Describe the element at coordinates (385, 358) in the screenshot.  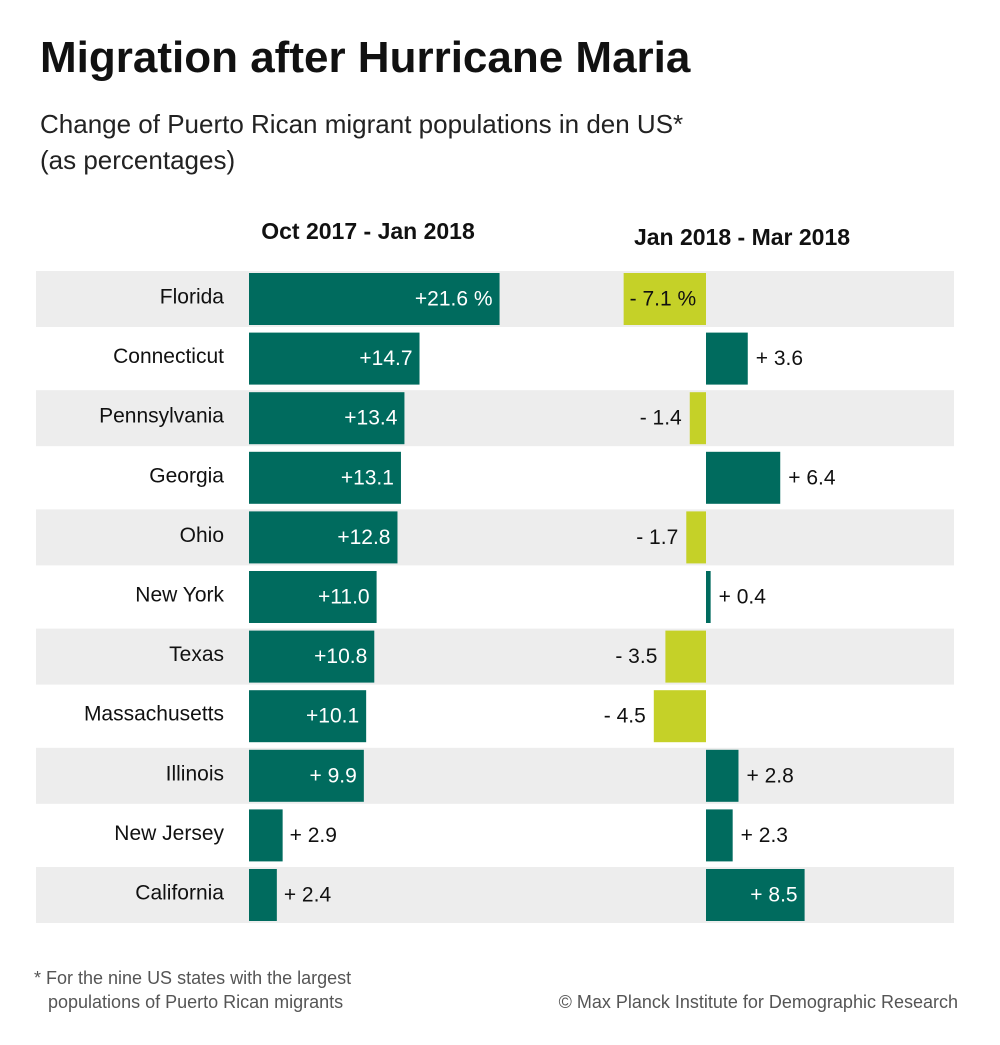
I see `data-label-oct2017-jan2018: +14.7` at that location.